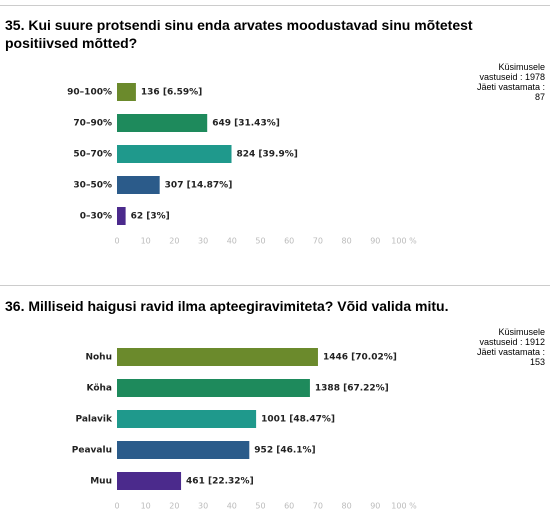 The image size is (550, 513). What do you see at coordinates (92, 155) in the screenshot?
I see `category-label: 50–70%` at bounding box center [92, 155].